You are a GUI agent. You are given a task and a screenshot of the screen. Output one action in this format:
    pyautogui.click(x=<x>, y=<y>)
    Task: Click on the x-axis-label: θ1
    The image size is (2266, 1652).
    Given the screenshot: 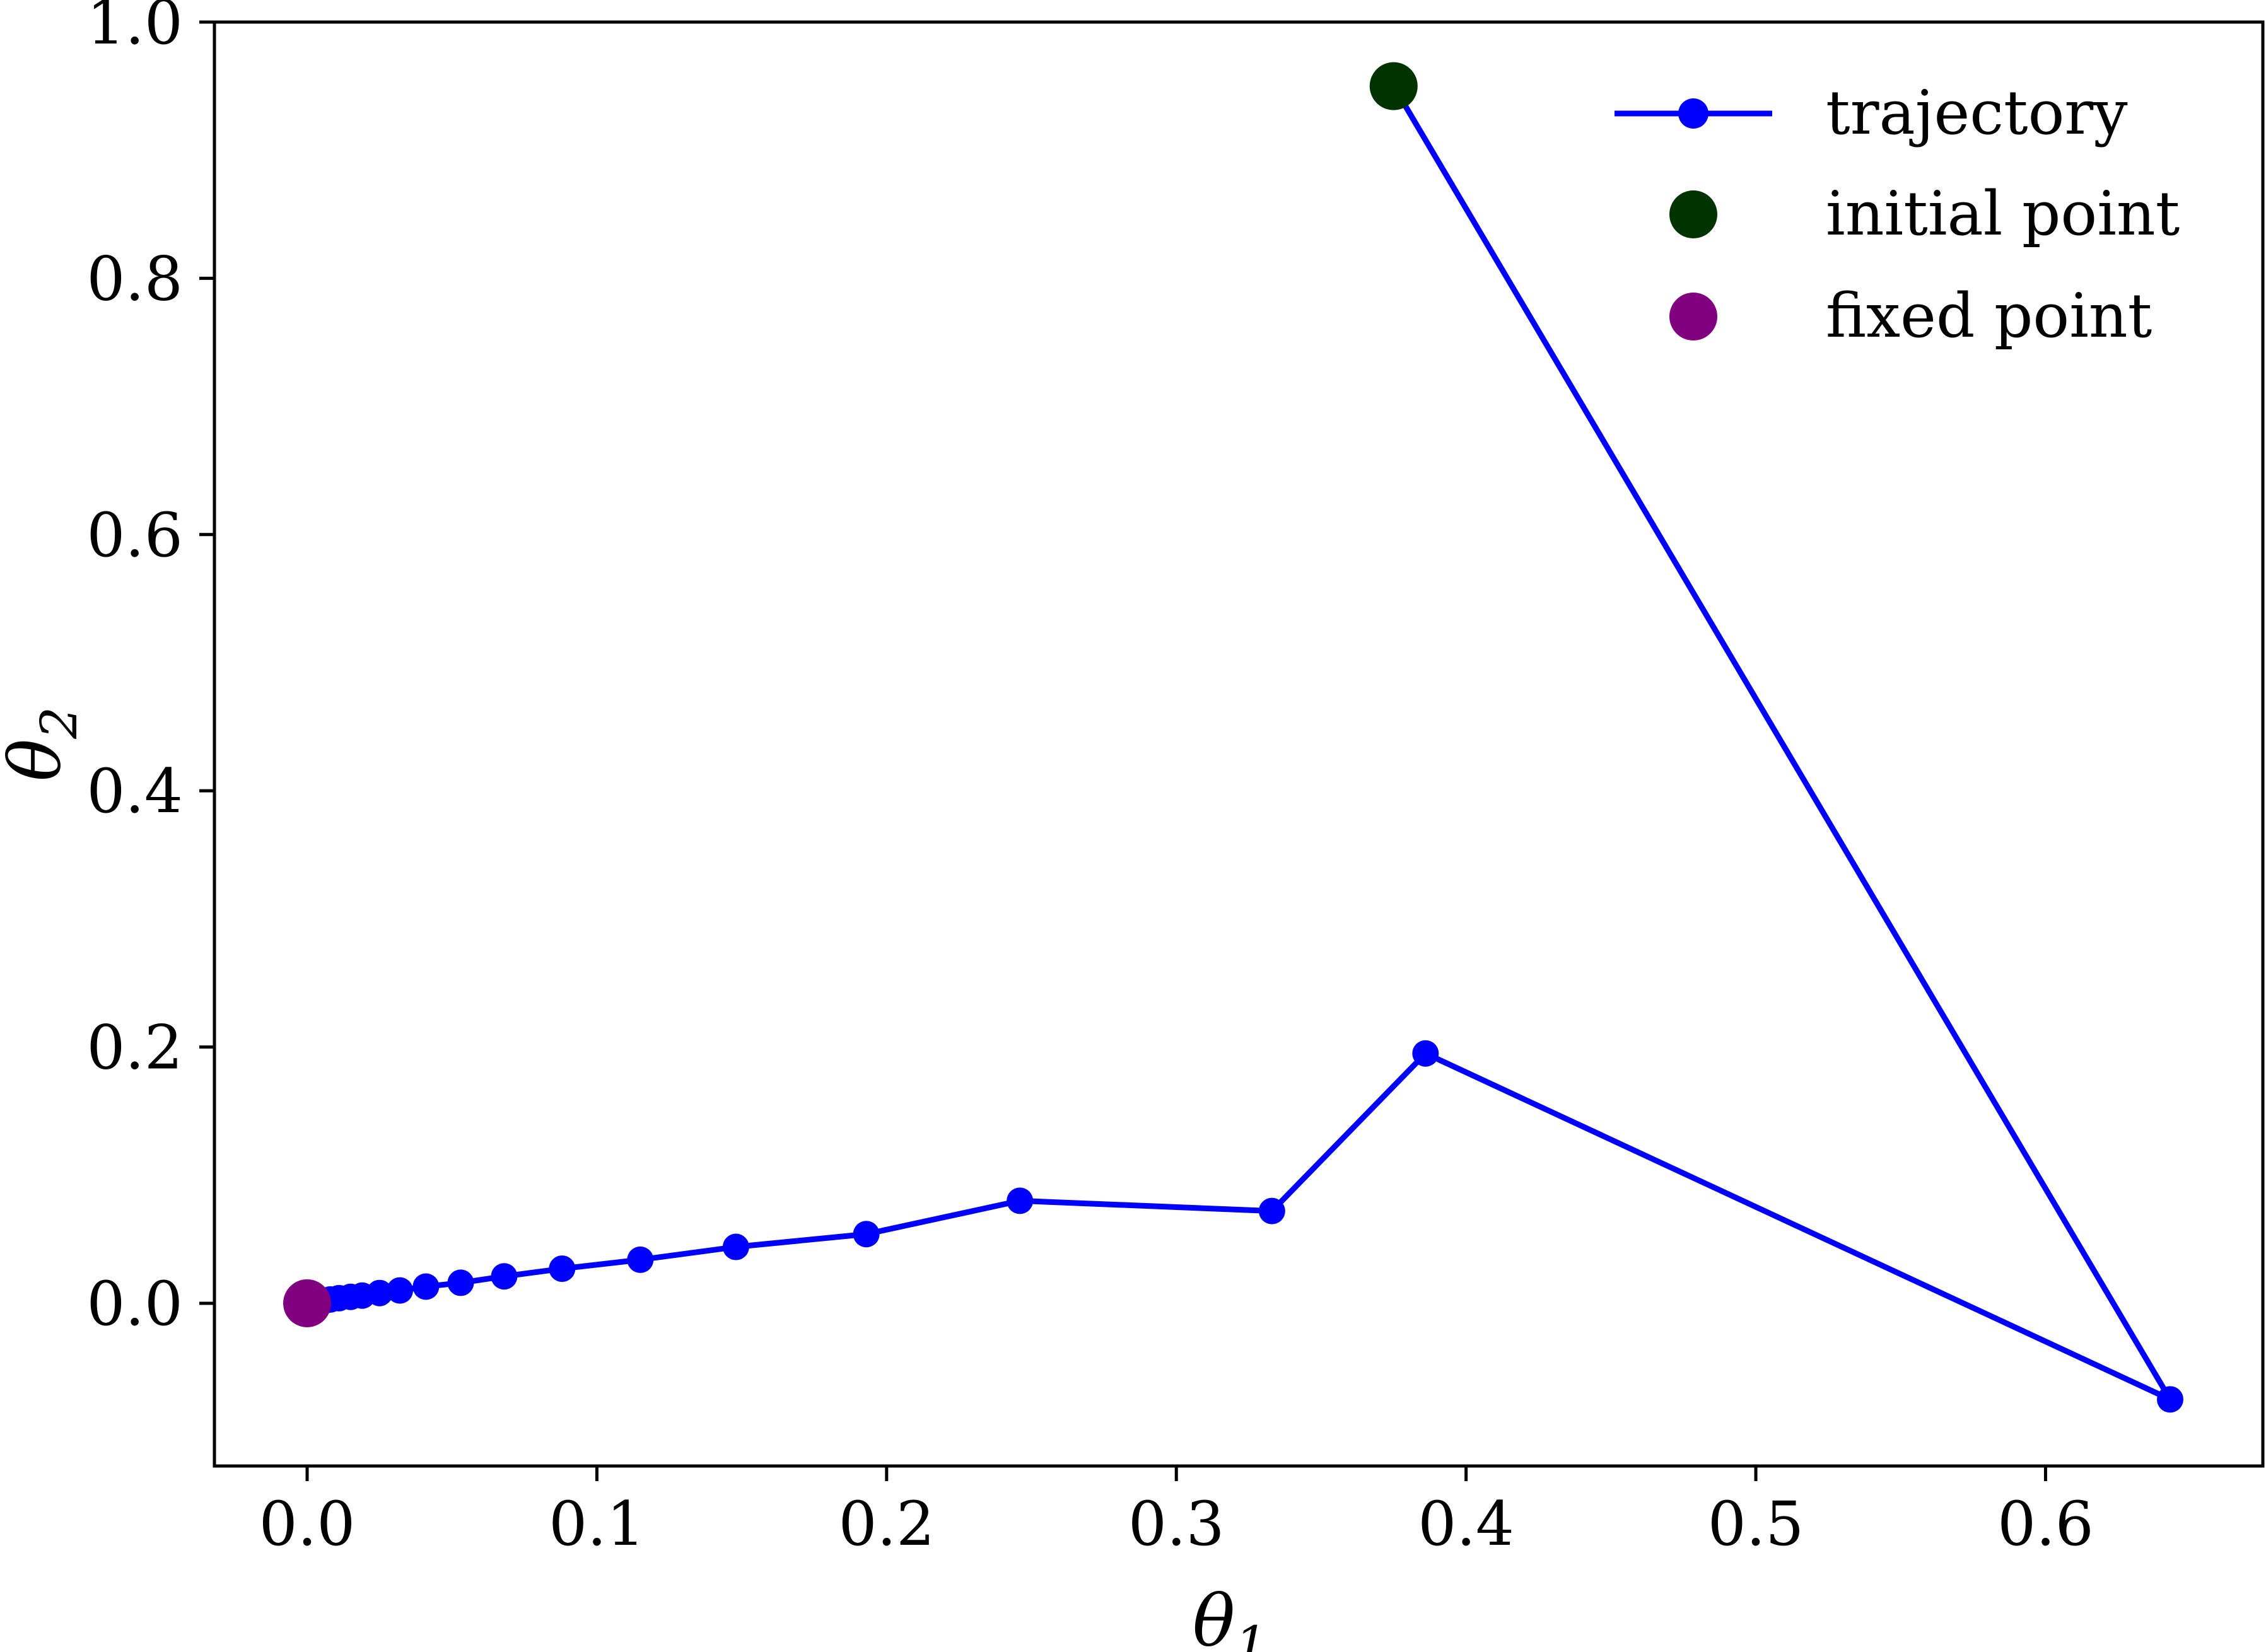 What is the action you would take?
    pyautogui.click(x=1230, y=1616)
    